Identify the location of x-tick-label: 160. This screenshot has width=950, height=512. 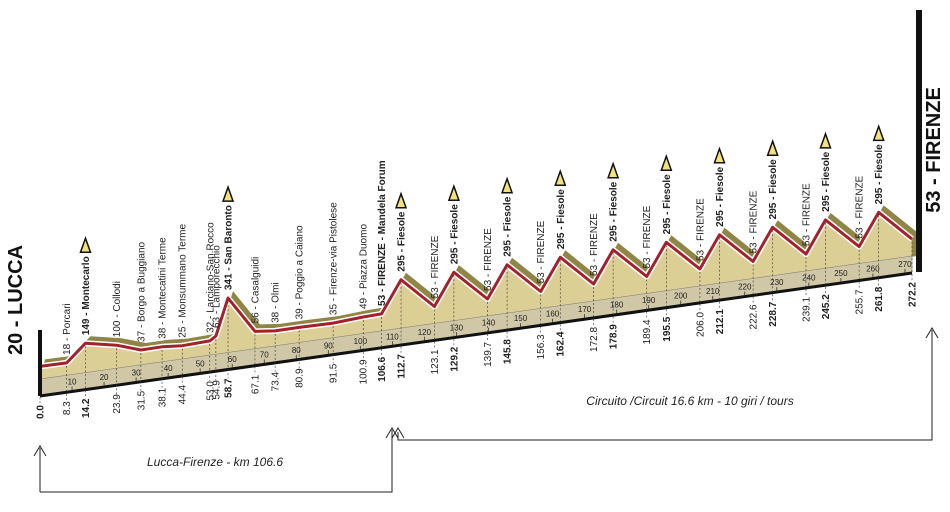
(553, 314).